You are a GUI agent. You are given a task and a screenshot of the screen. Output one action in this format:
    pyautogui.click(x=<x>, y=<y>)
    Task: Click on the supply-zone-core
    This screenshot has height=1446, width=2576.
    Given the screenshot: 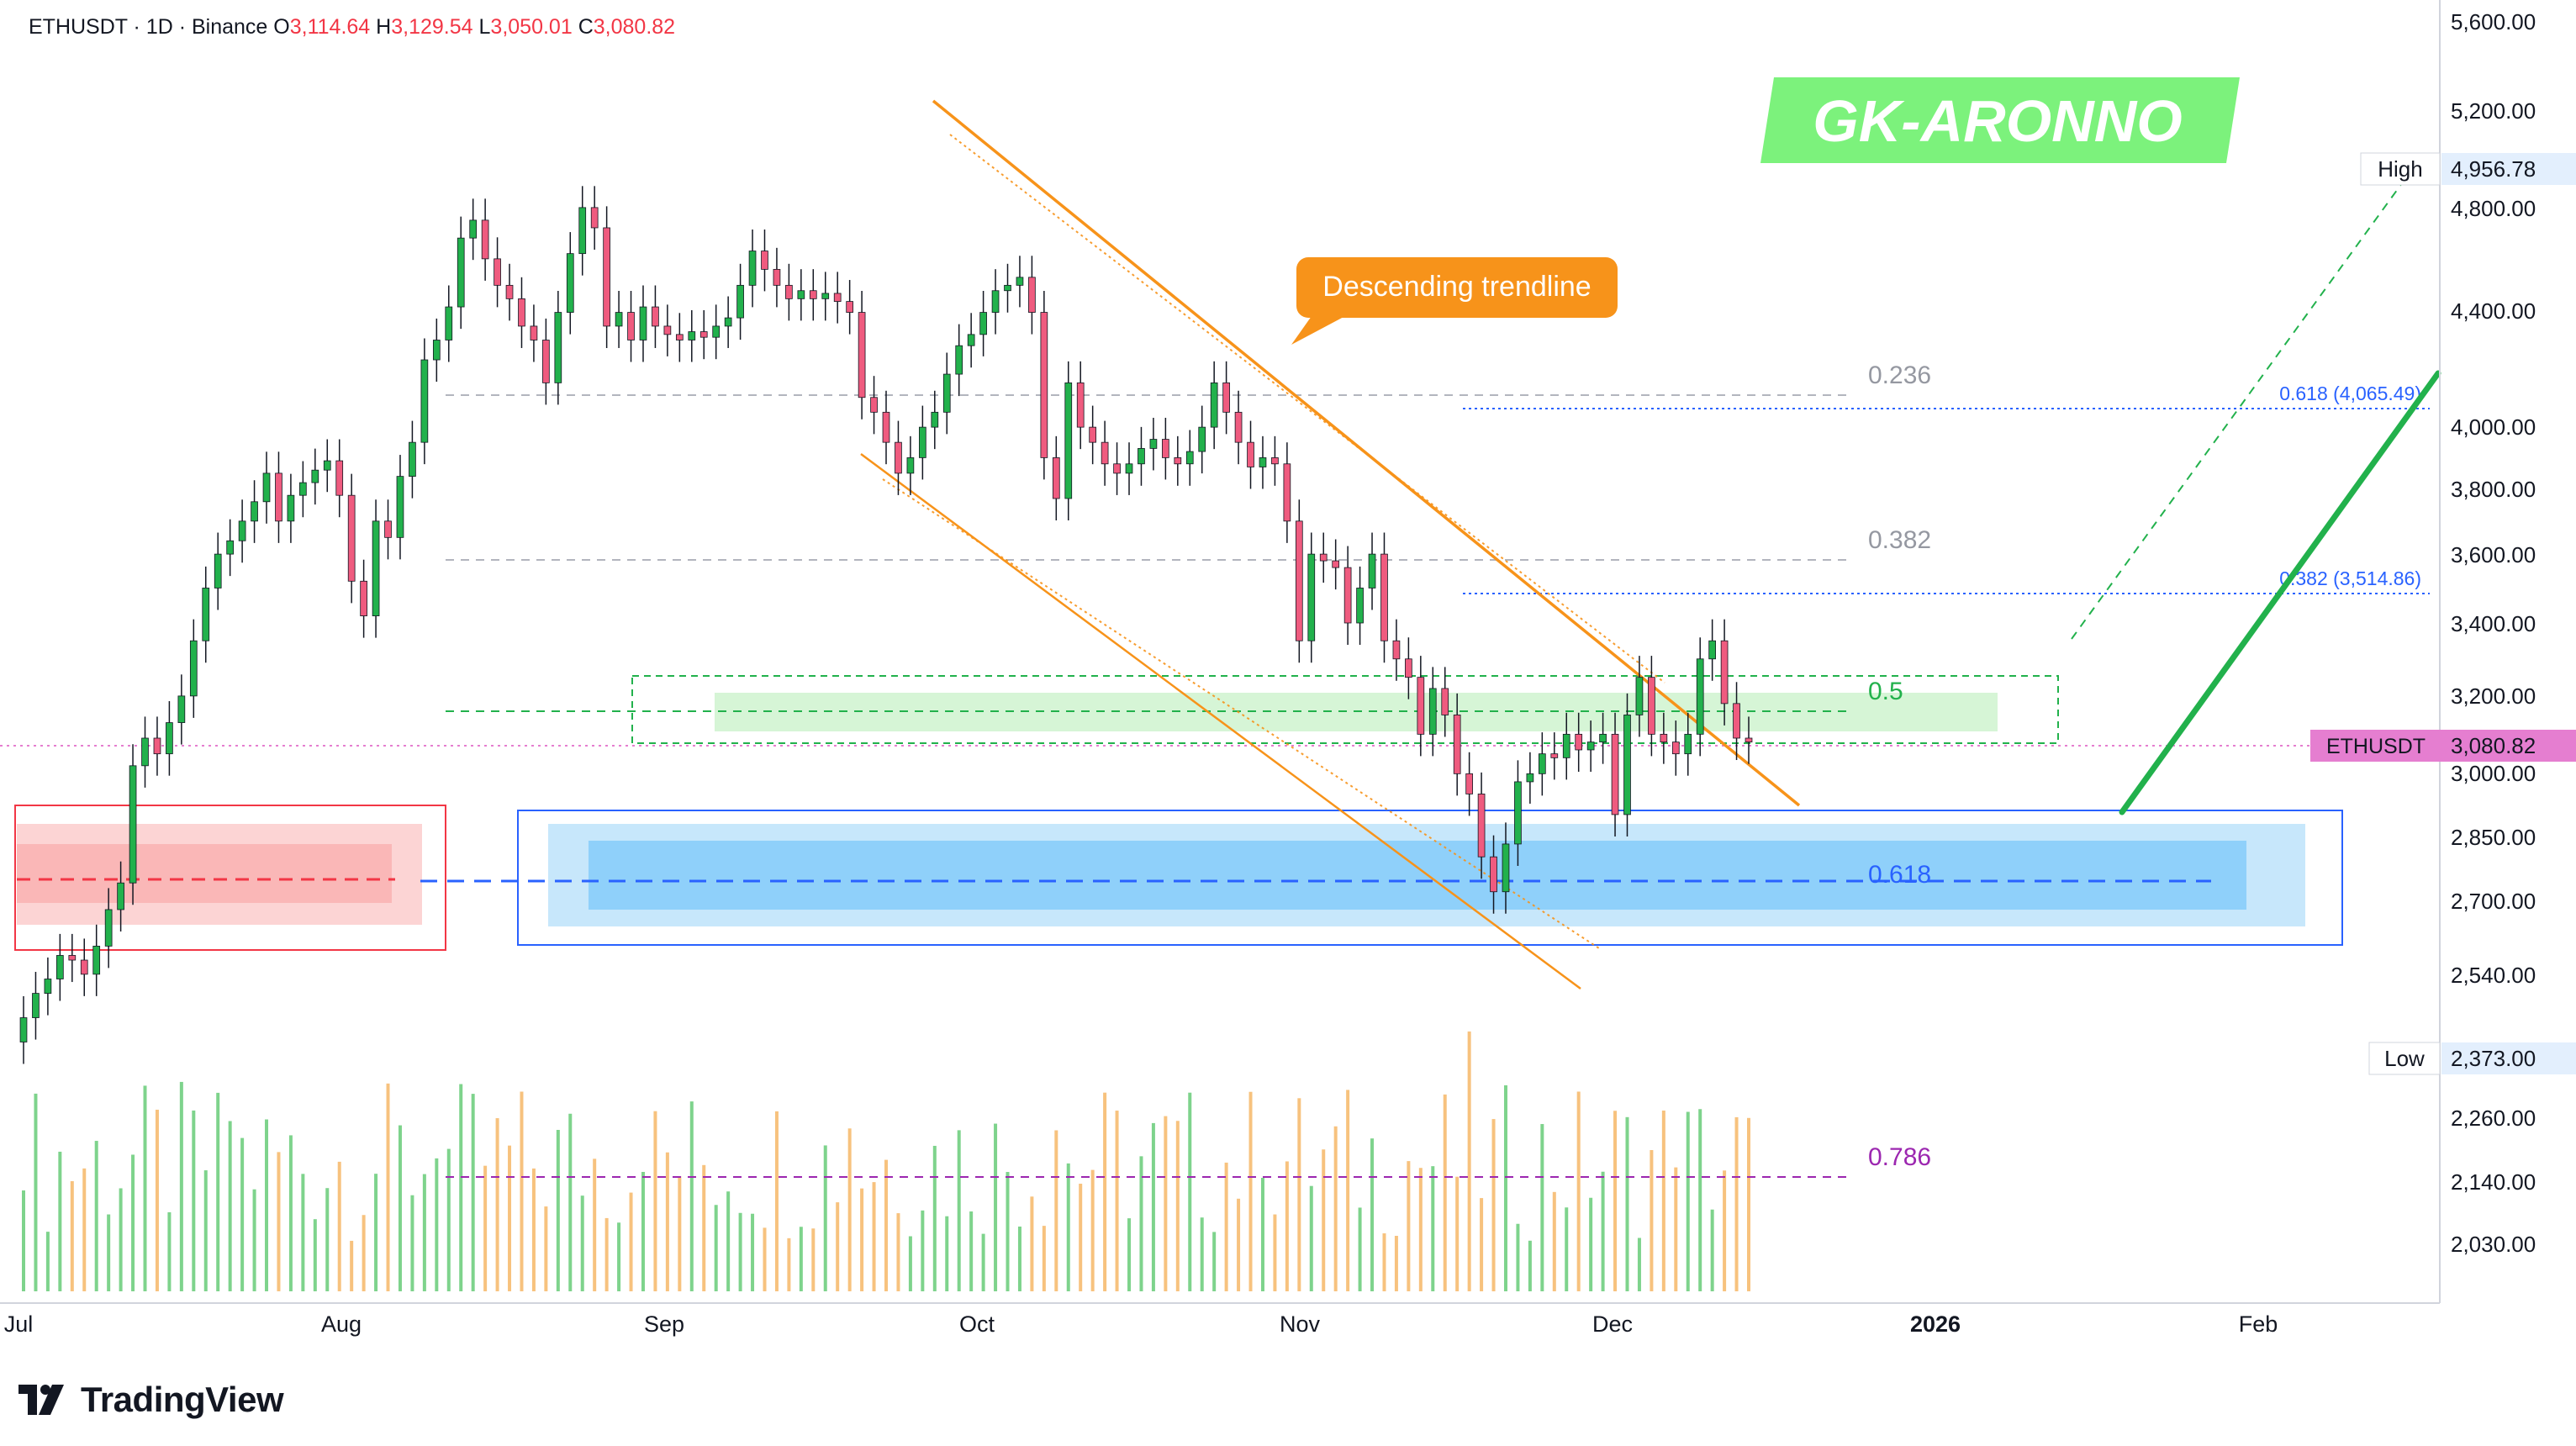 What is the action you would take?
    pyautogui.click(x=204, y=873)
    